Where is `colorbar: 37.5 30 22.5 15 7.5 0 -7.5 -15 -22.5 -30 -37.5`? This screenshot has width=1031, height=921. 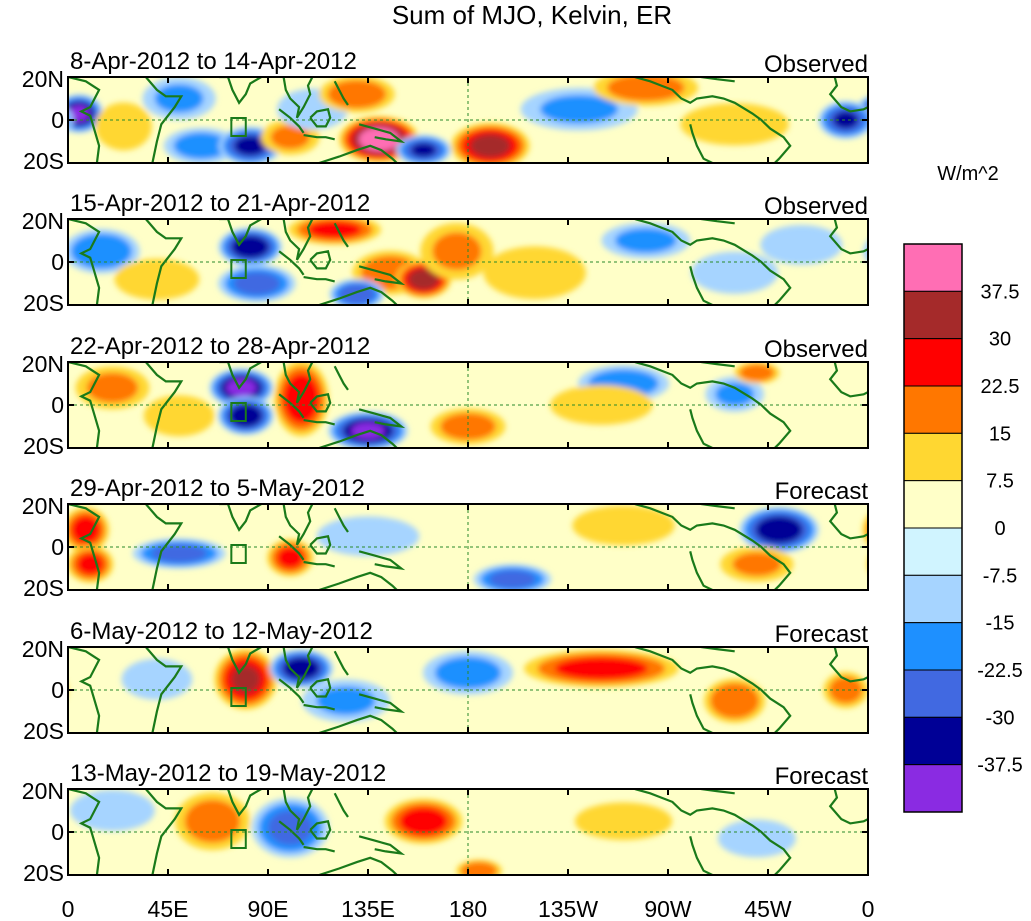 colorbar: 37.5 30 22.5 15 7.5 0 -7.5 -15 -22.5 -30 -37.5 is located at coordinates (963, 528).